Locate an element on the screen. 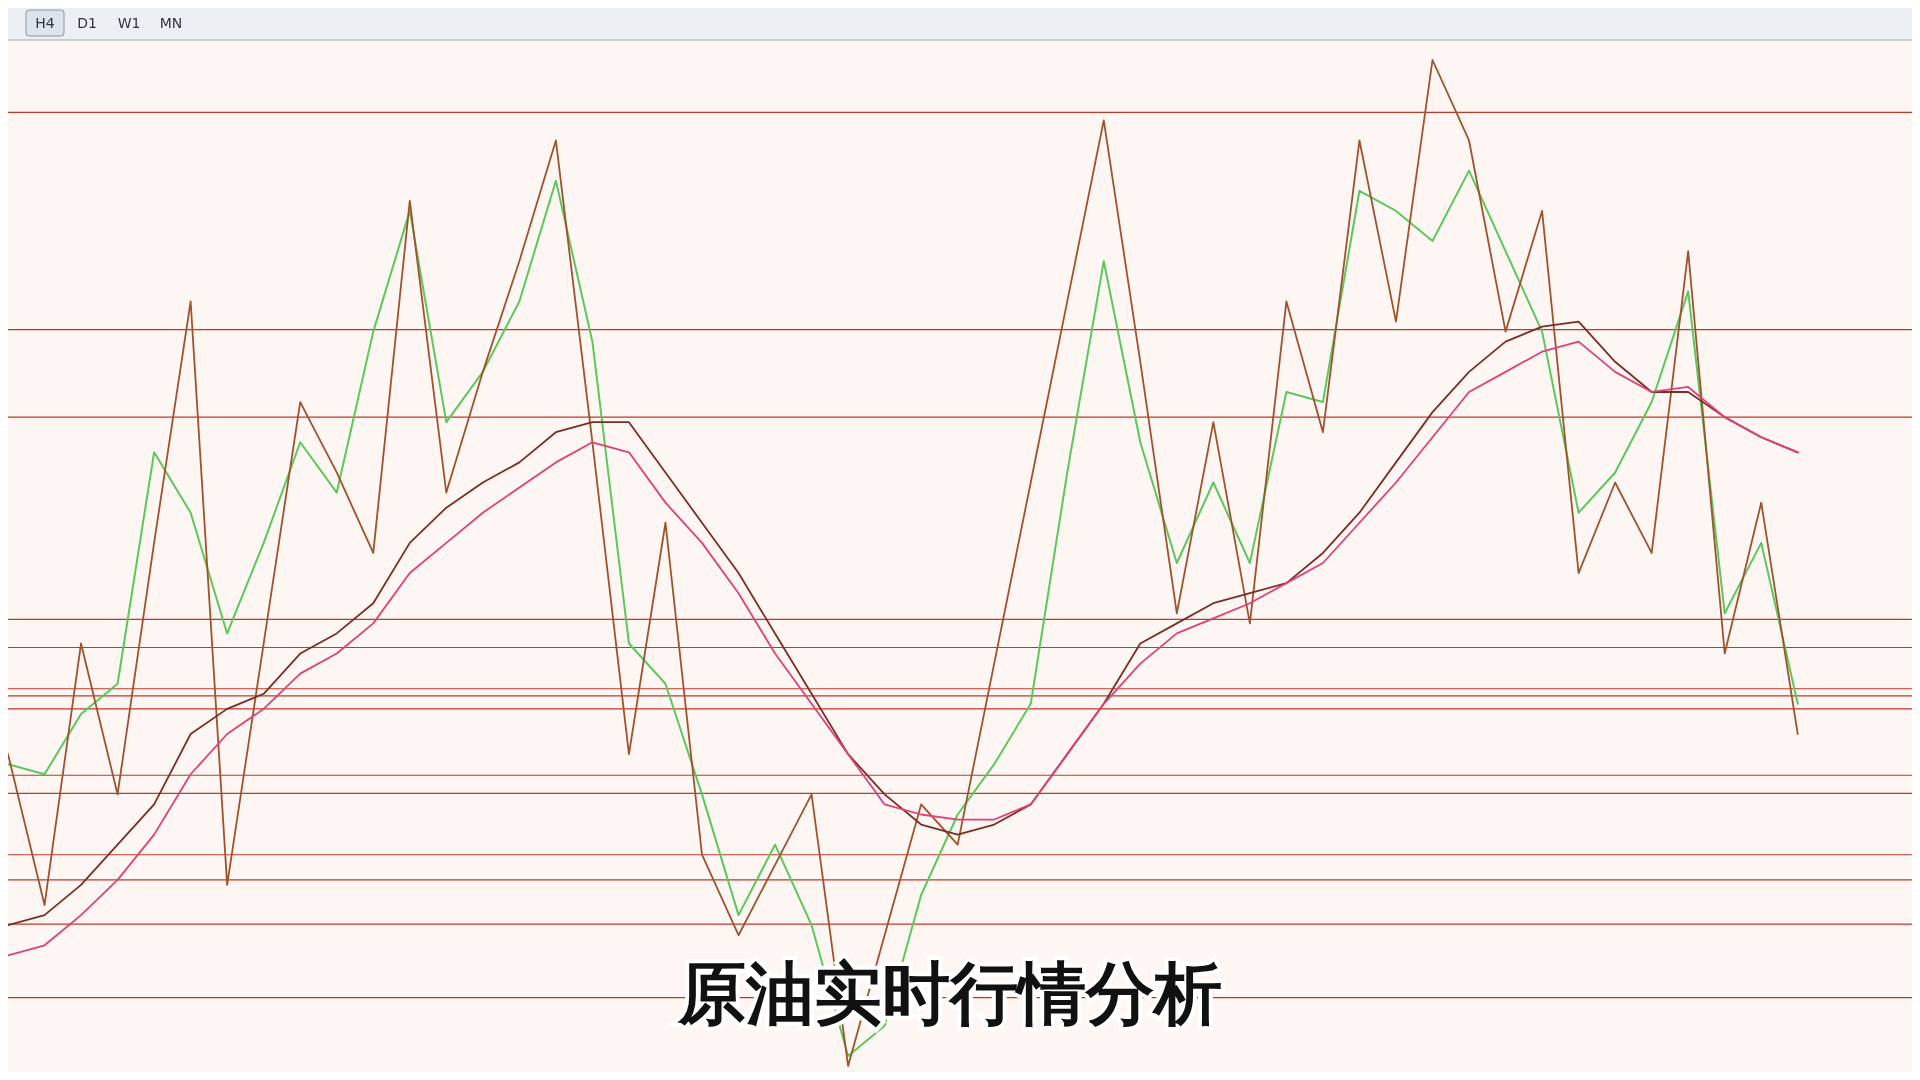 This screenshot has width=1920, height=1080. text: H4 is located at coordinates (45, 23).